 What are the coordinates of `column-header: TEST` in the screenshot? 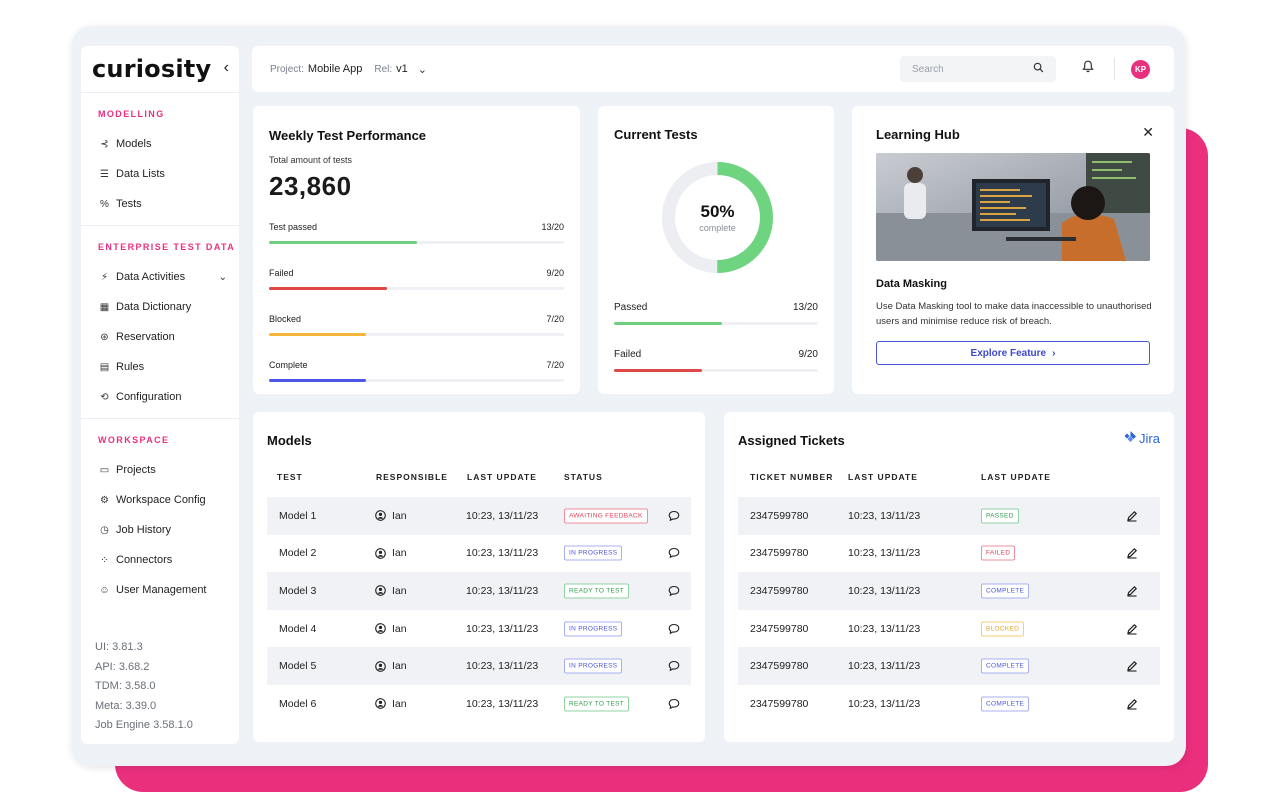 It's located at (290, 477).